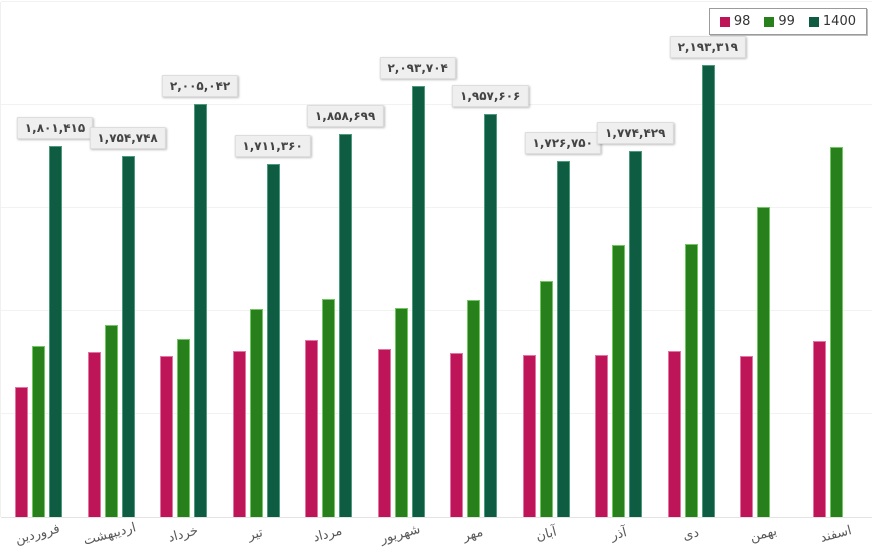  Describe the element at coordinates (742, 21) in the screenshot. I see `legend-label: 98` at that location.